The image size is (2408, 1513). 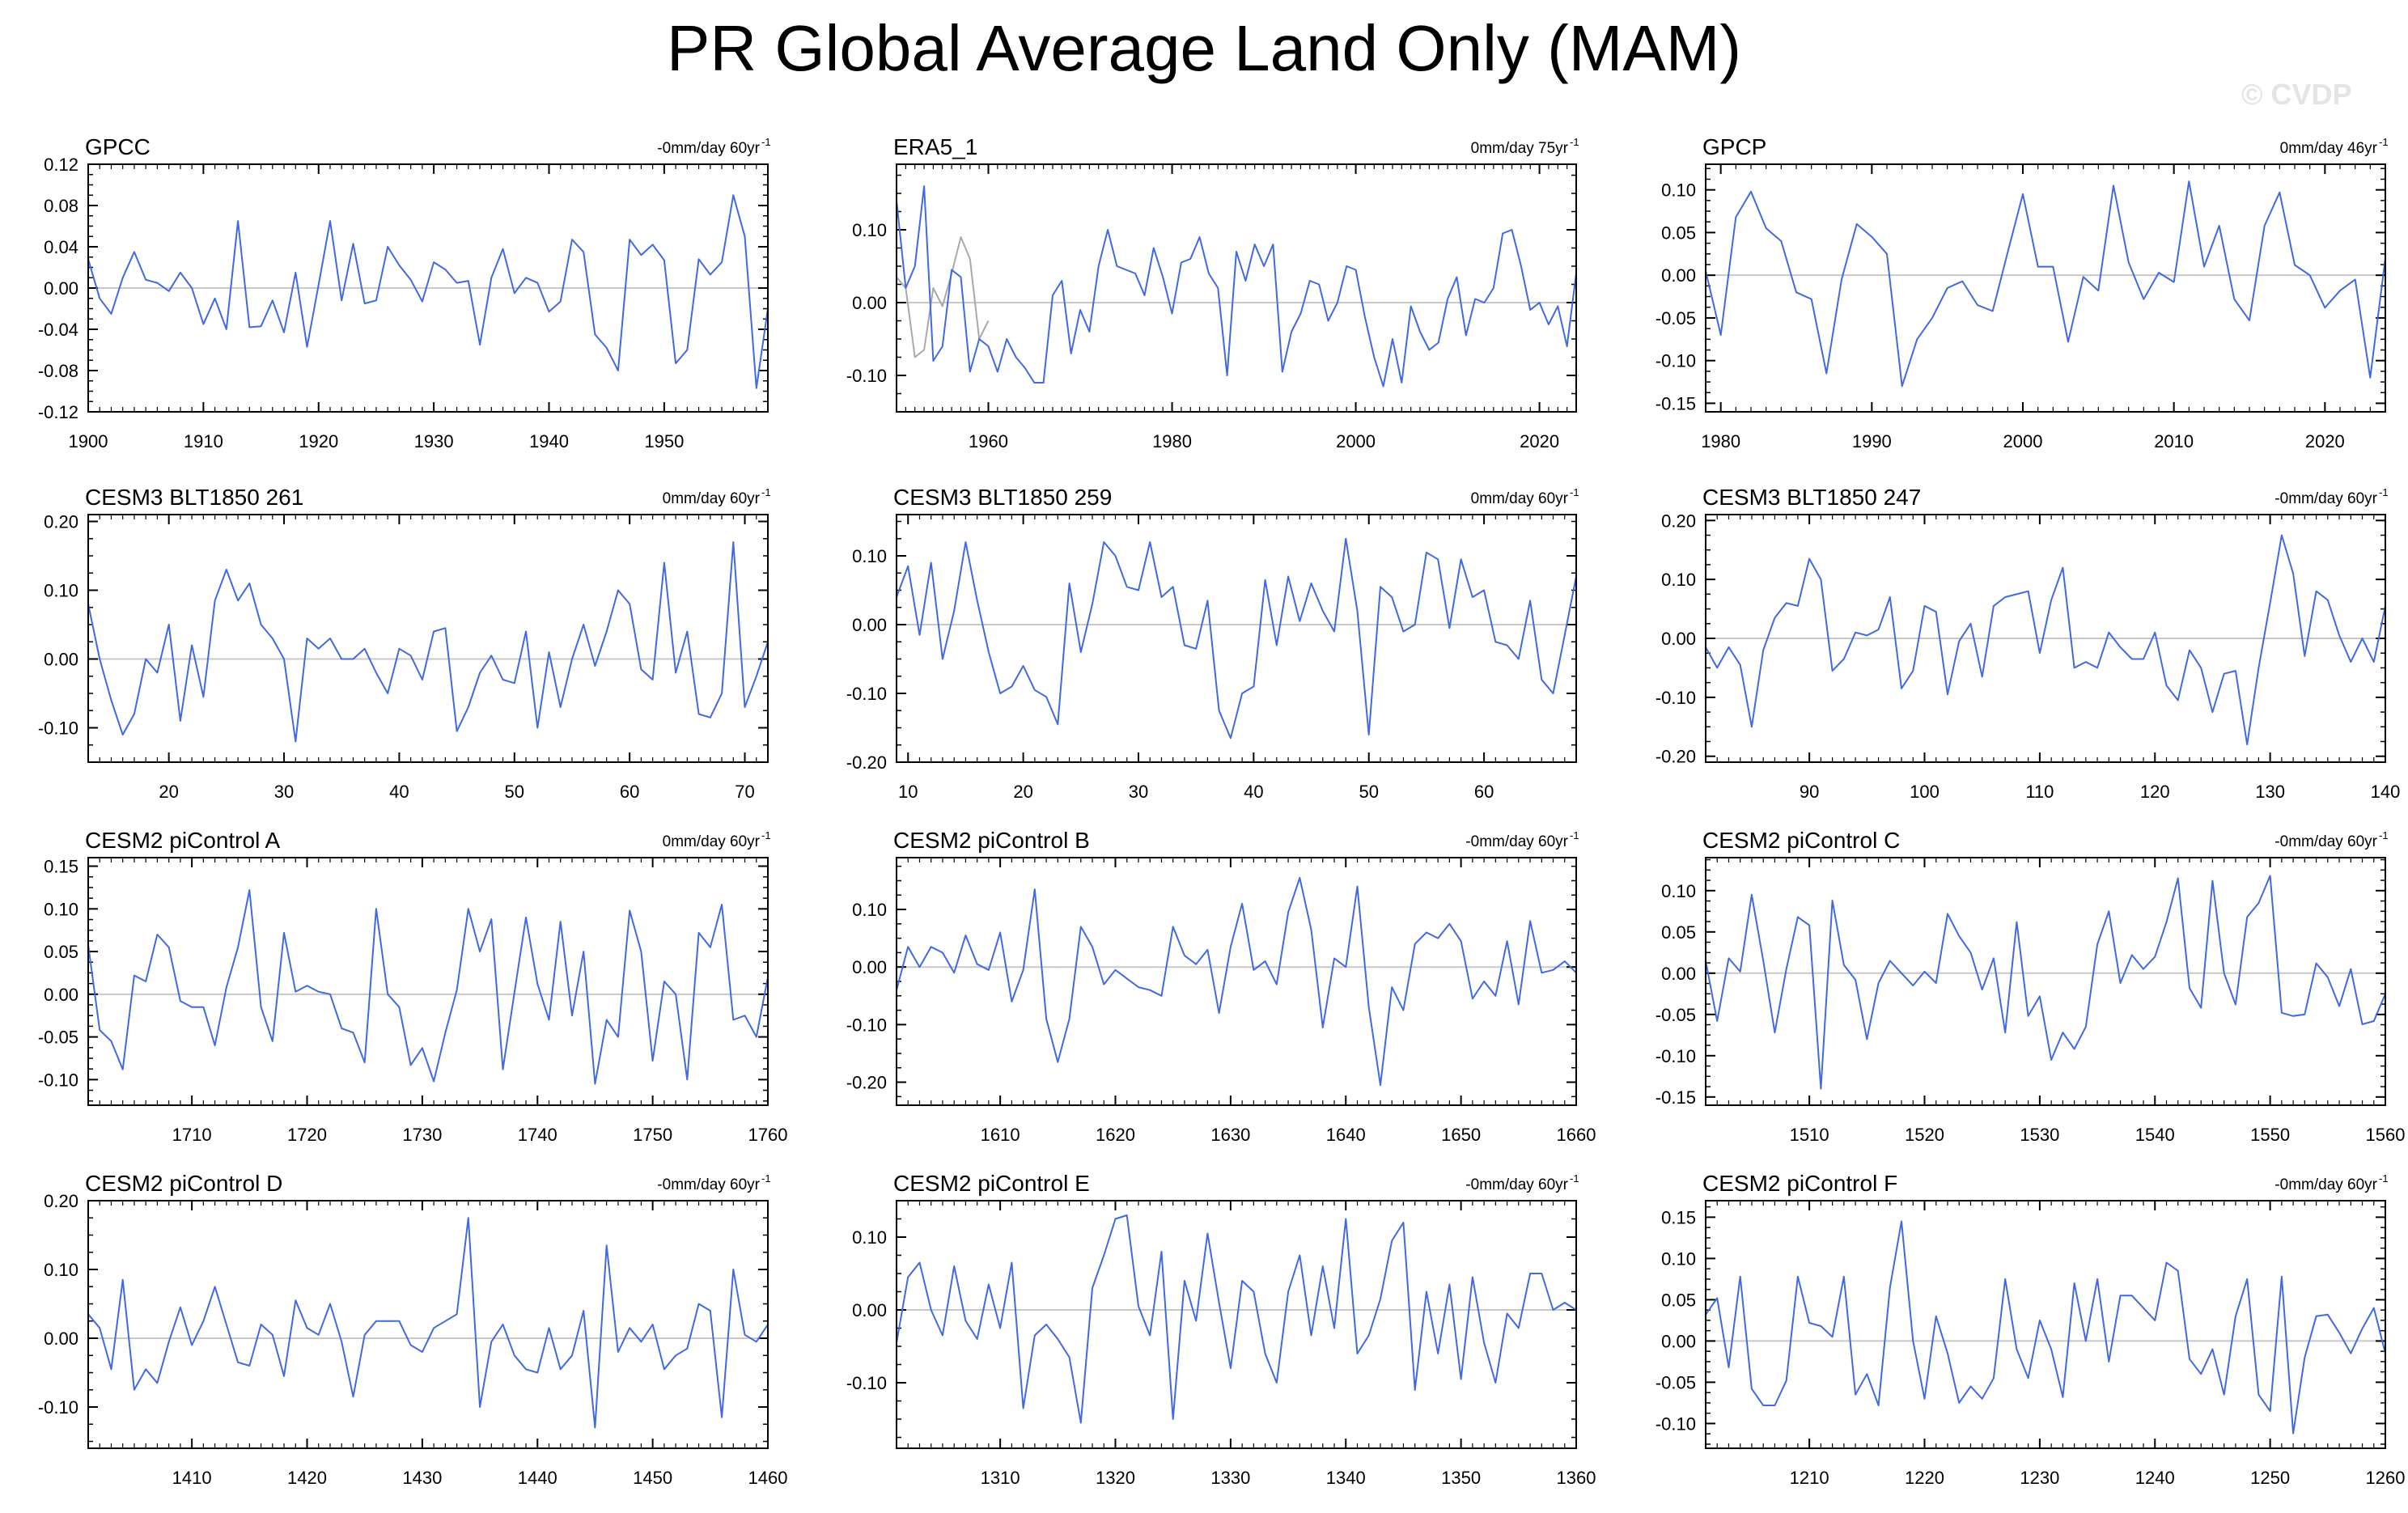 I want to click on y-tick-label: -0.15, so click(x=1676, y=403).